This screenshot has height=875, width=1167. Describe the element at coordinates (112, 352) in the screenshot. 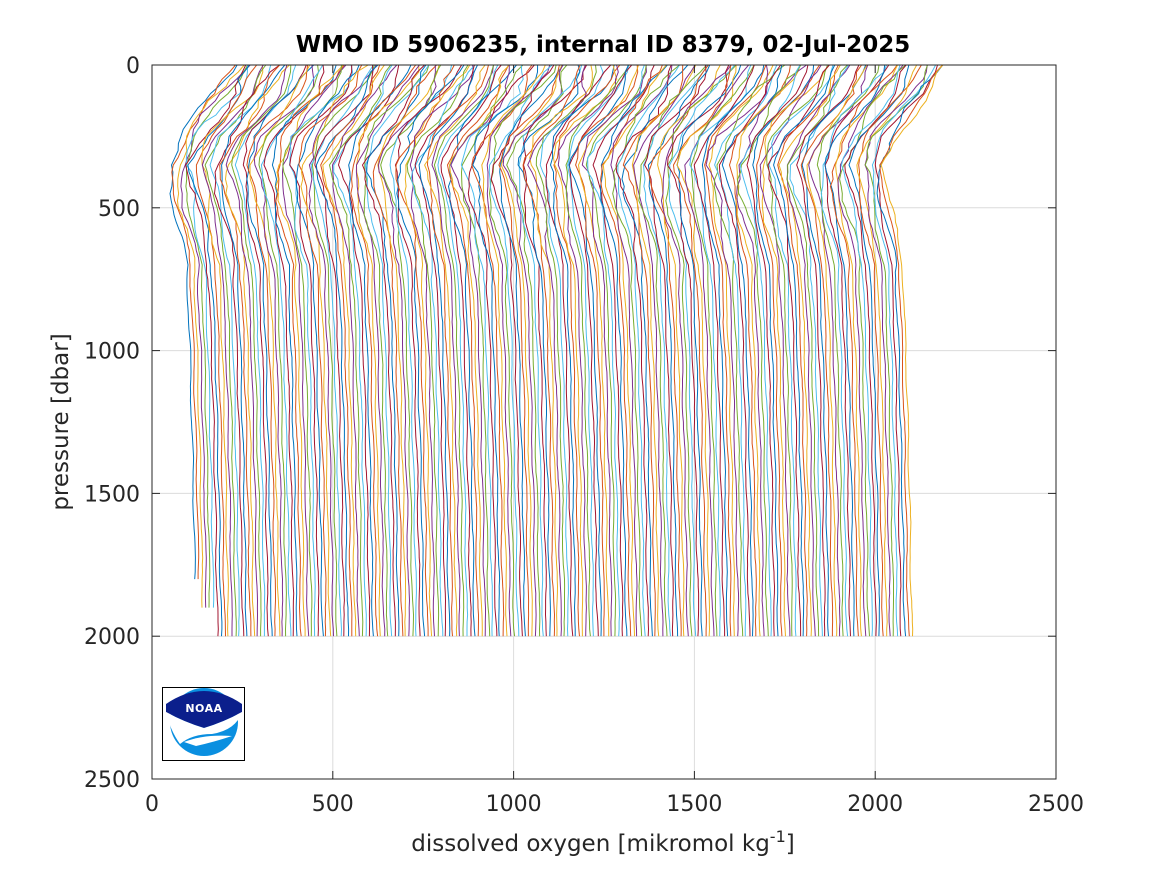

I see `y-tick-label: 1000` at that location.